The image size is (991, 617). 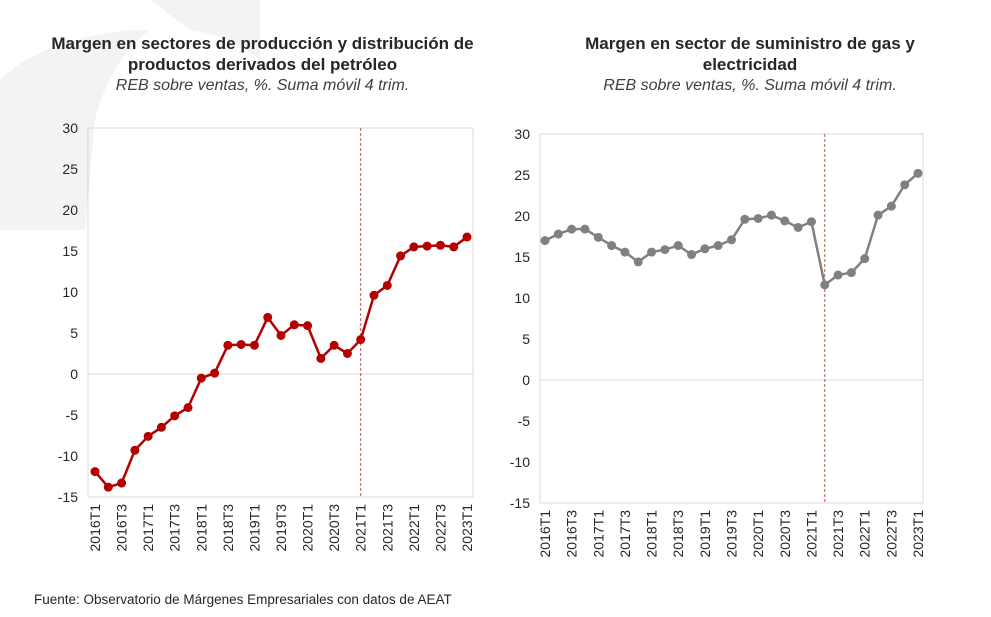 What do you see at coordinates (865, 534) in the screenshot?
I see `right-x-tick-label: 2022T1` at bounding box center [865, 534].